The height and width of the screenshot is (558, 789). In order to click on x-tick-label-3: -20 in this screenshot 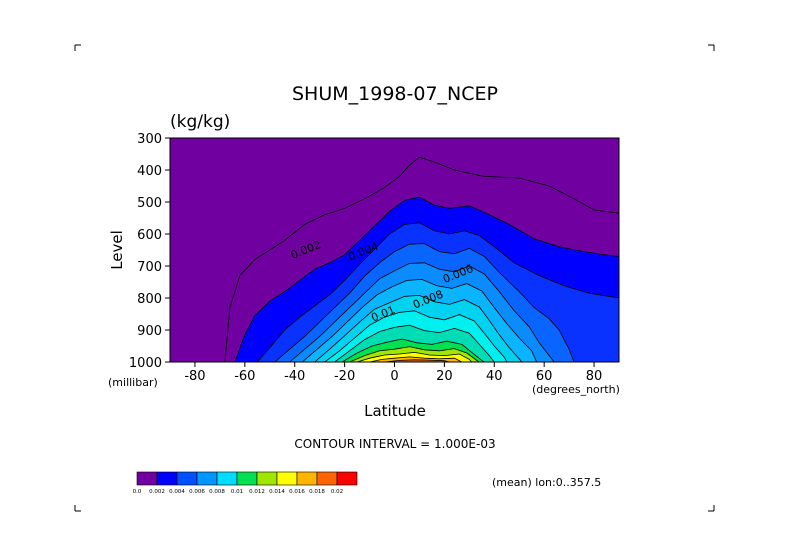, I will do `click(344, 376)`.